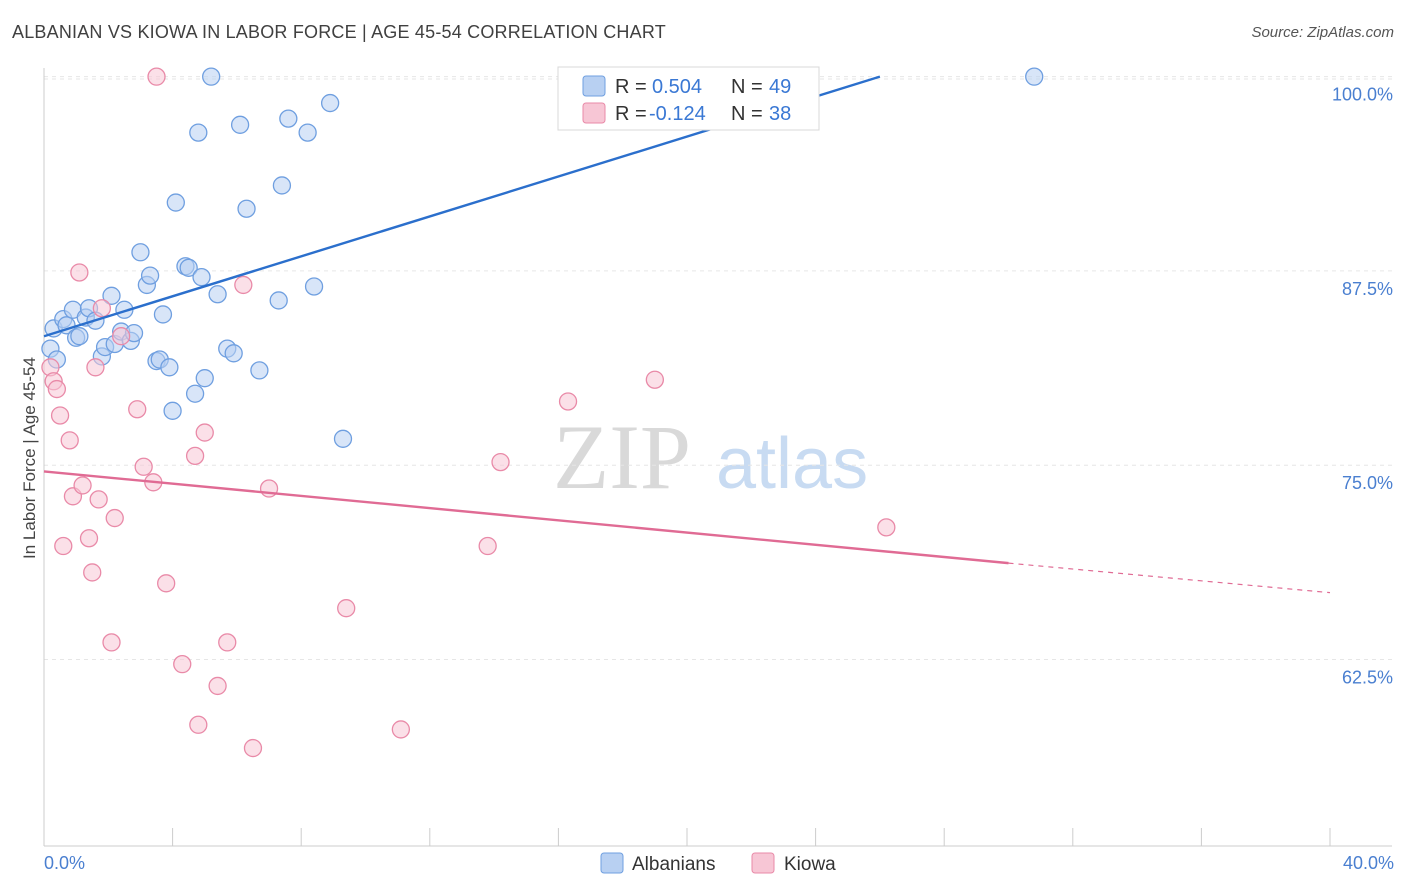 The image size is (1406, 892). I want to click on series-legend-swatch-albanians, so click(612, 863).